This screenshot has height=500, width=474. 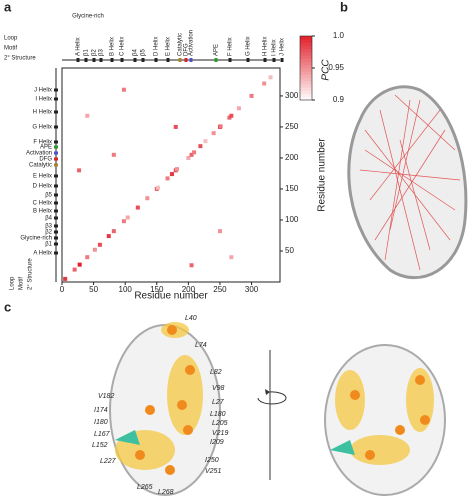 I want to click on residue-label: V251, so click(x=213, y=471).